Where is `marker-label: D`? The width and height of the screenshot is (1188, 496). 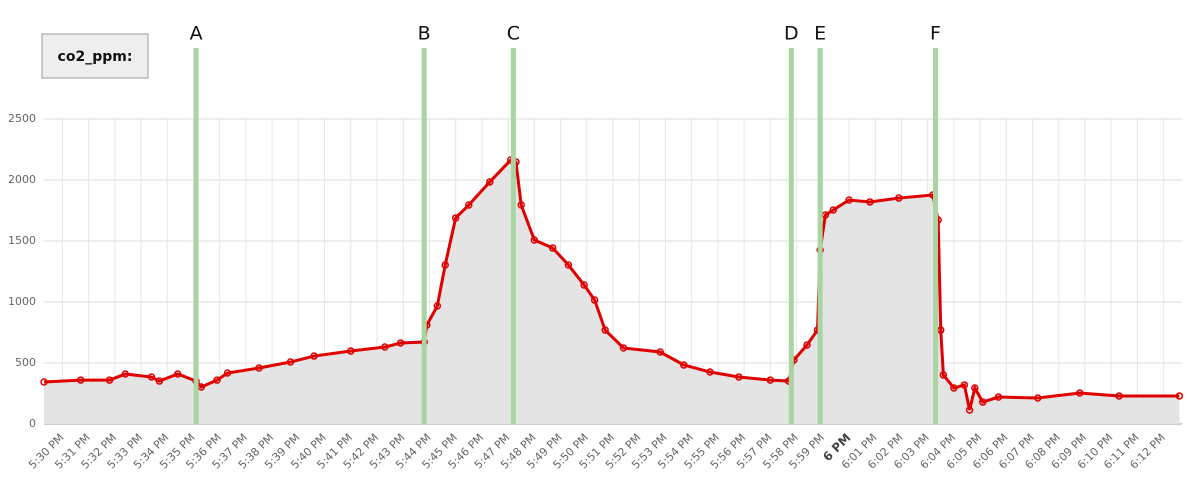
marker-label: D is located at coordinates (791, 34).